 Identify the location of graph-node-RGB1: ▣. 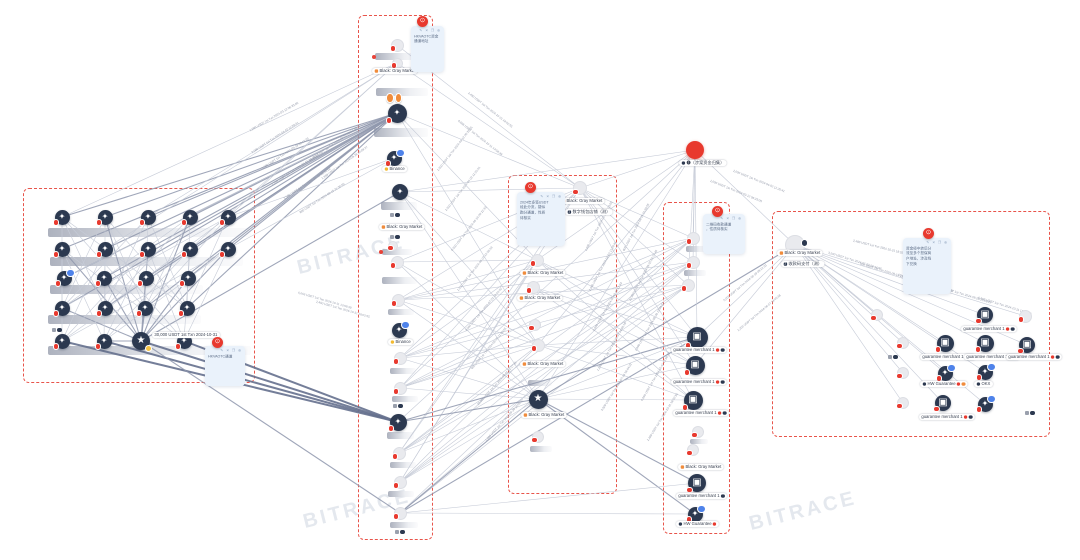
(944, 343).